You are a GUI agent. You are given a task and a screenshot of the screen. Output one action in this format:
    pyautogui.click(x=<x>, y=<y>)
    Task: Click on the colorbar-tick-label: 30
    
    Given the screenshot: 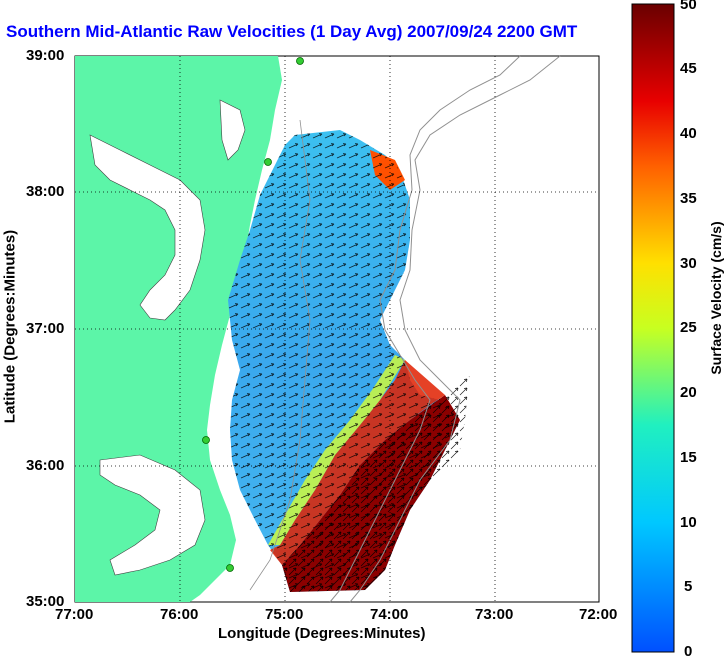 What is the action you would take?
    pyautogui.click(x=688, y=263)
    